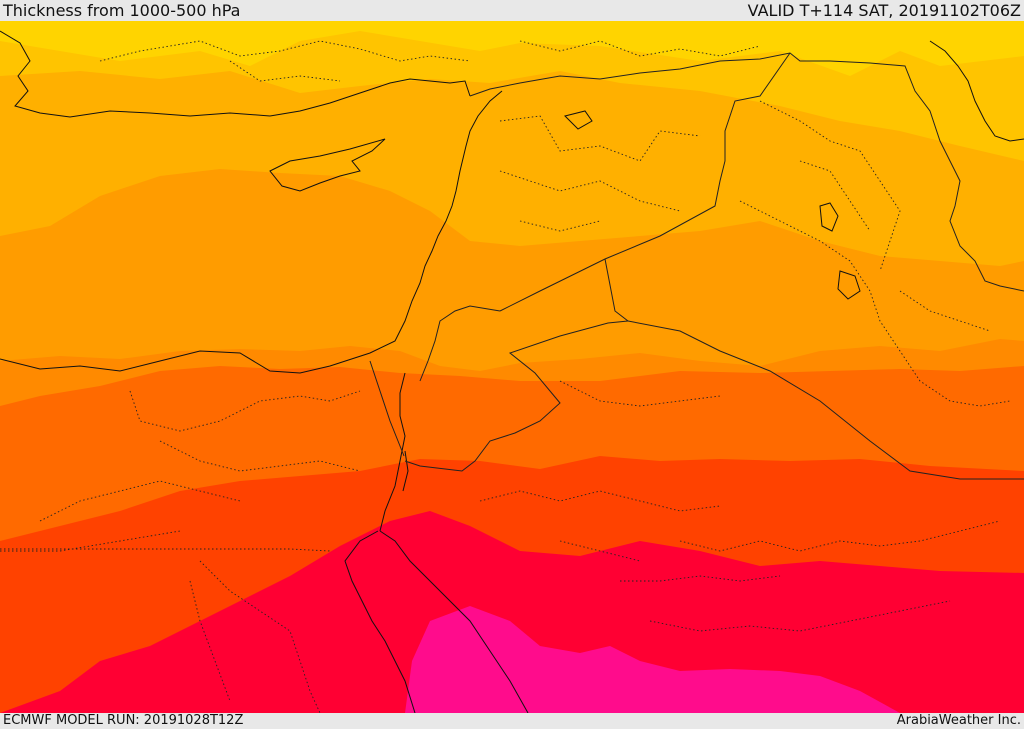  Describe the element at coordinates (327, 165) in the screenshot. I see `cyprus-island` at that location.